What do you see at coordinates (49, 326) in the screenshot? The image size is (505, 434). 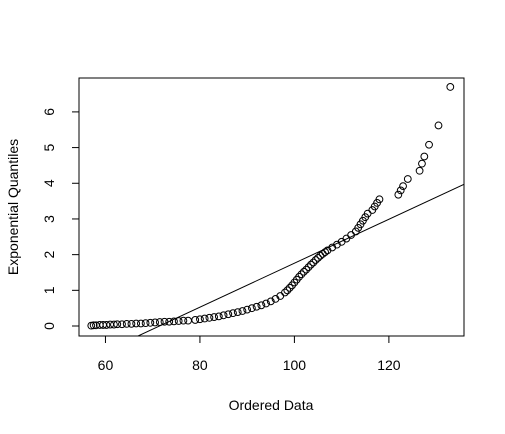 I see `y-tick-label: 0` at bounding box center [49, 326].